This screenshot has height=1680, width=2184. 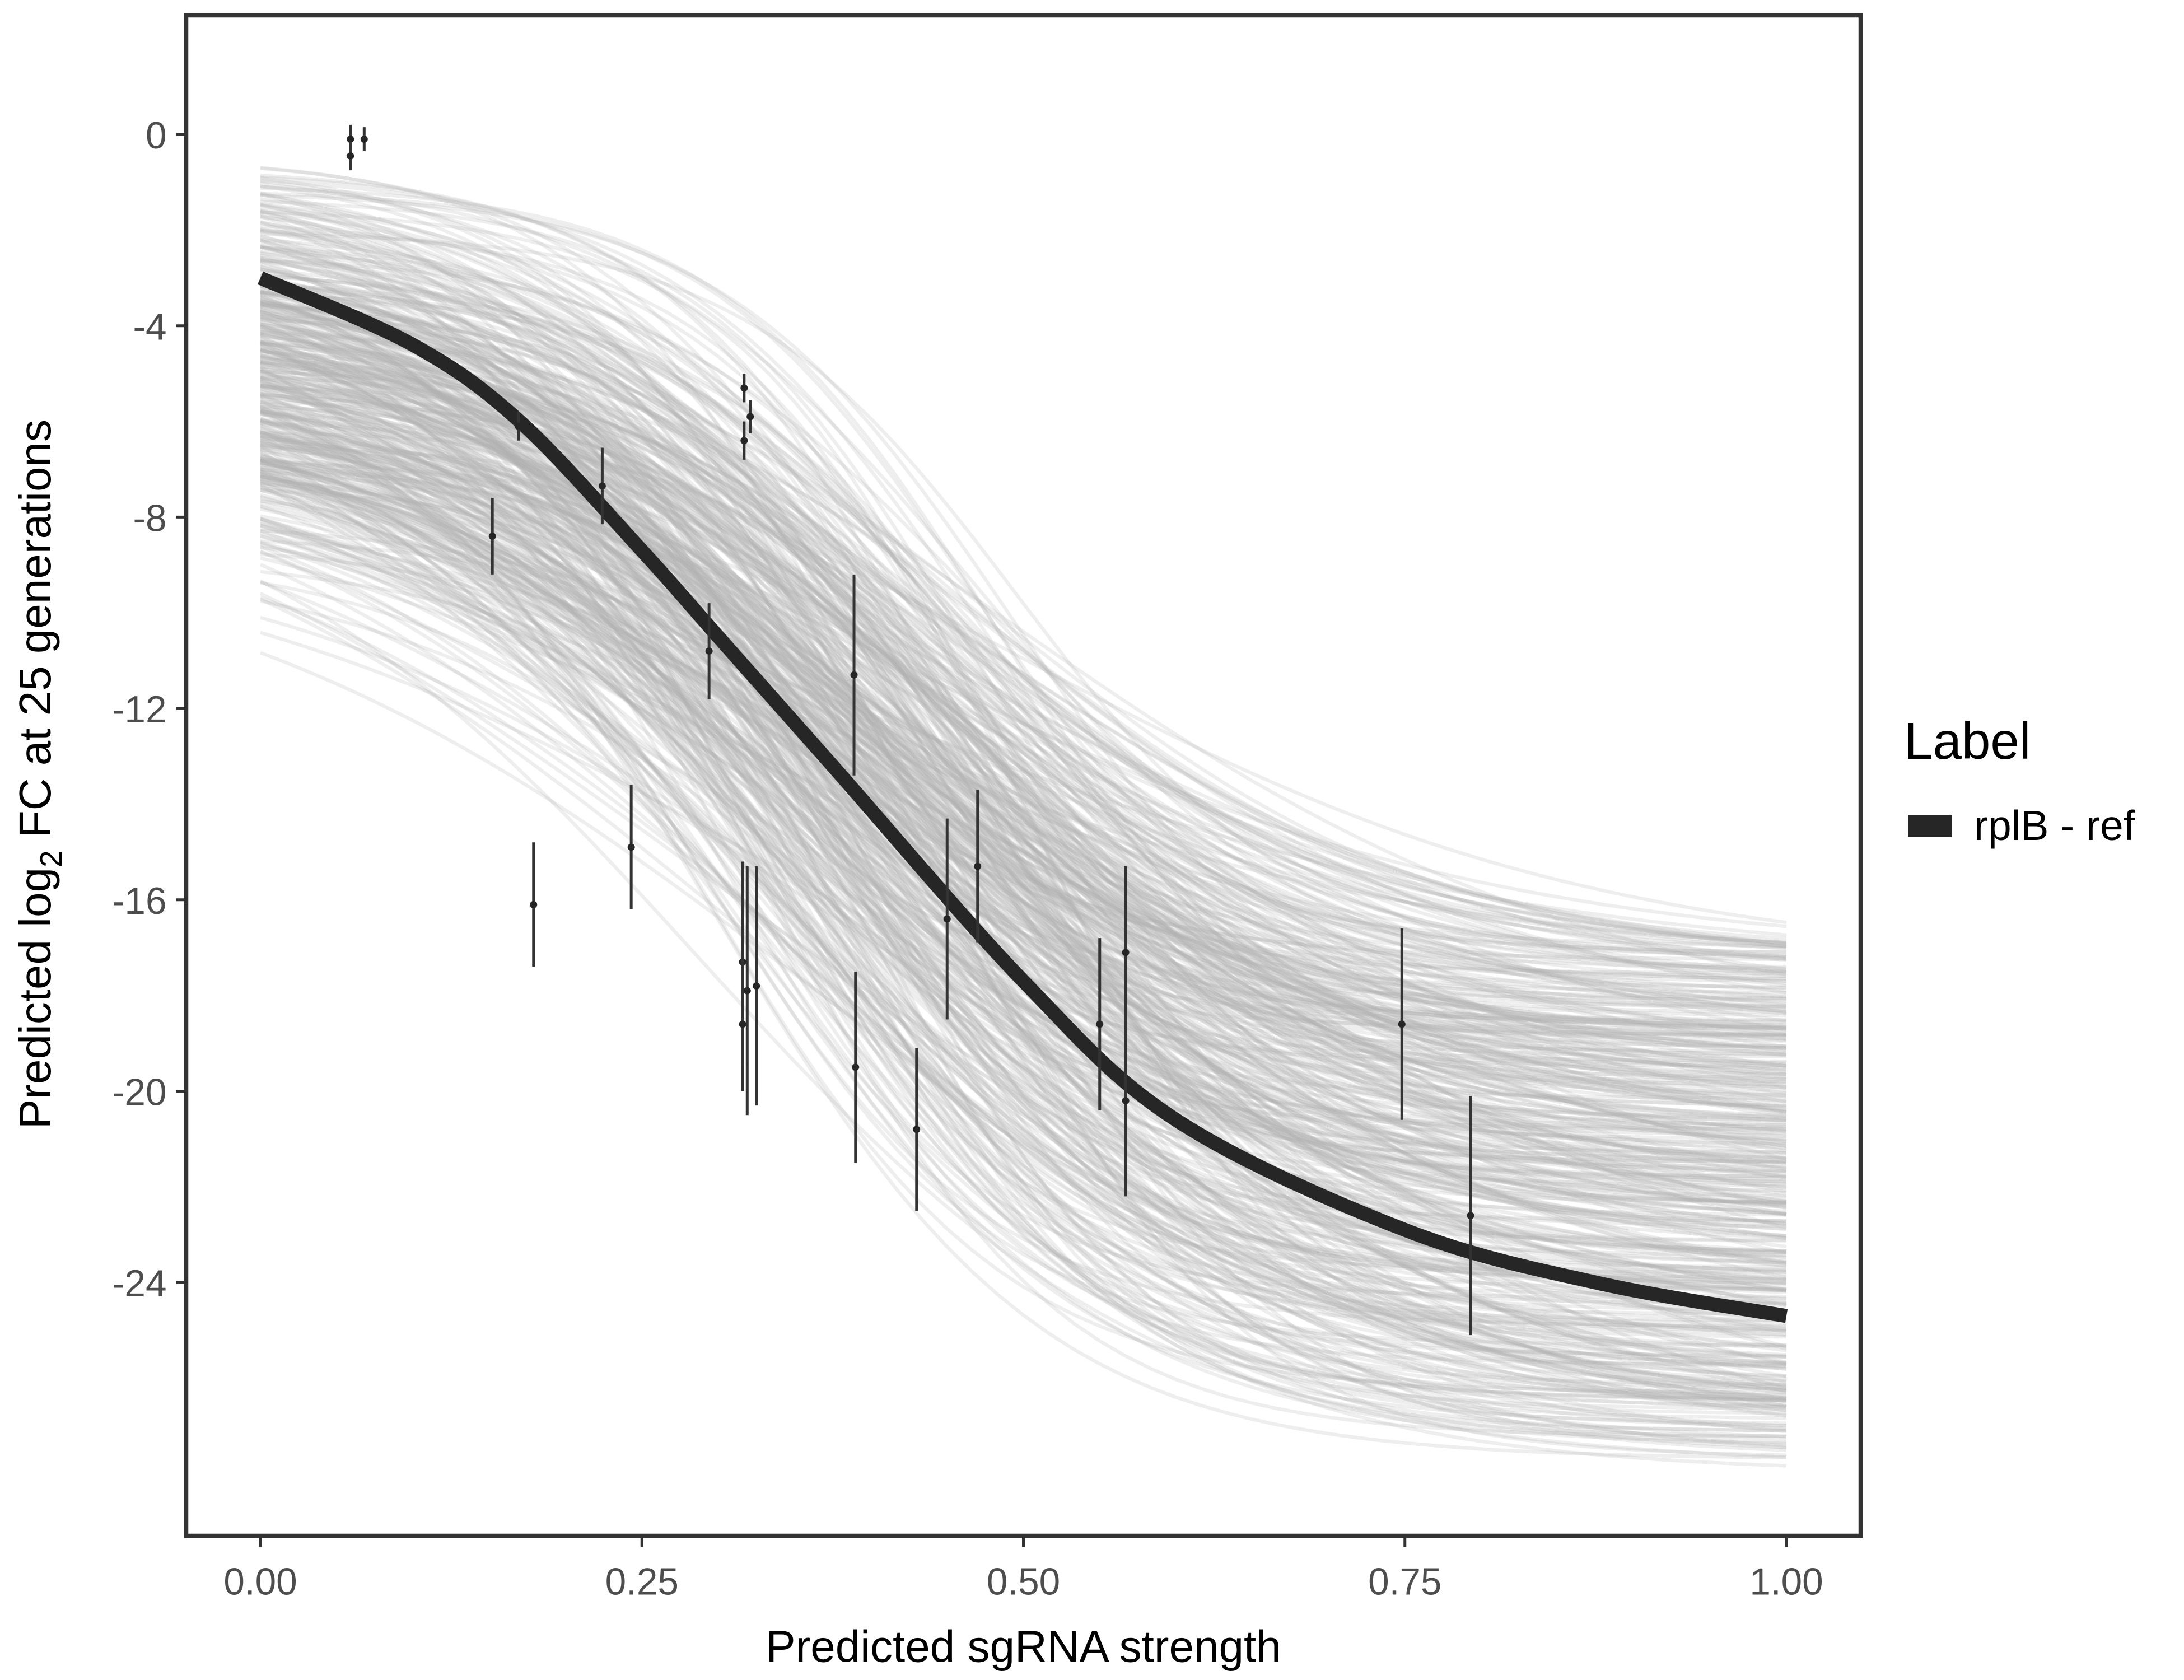 I want to click on y-axis-title-part: FC at 25 generations, so click(x=35, y=635).